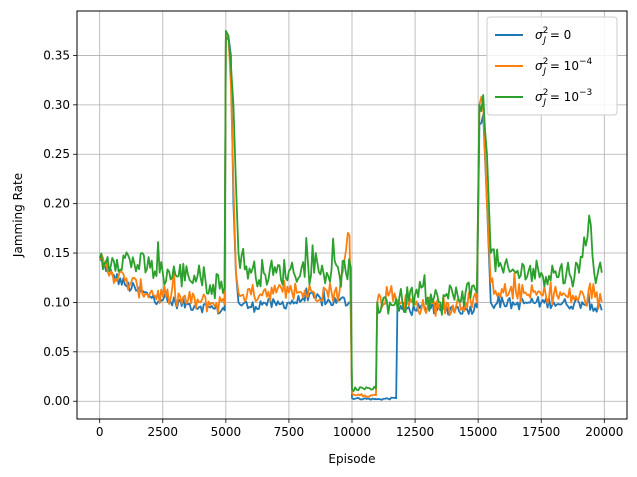 The width and height of the screenshot is (637, 477). Describe the element at coordinates (56, 253) in the screenshot. I see `y-tick-label: 0.15` at that location.